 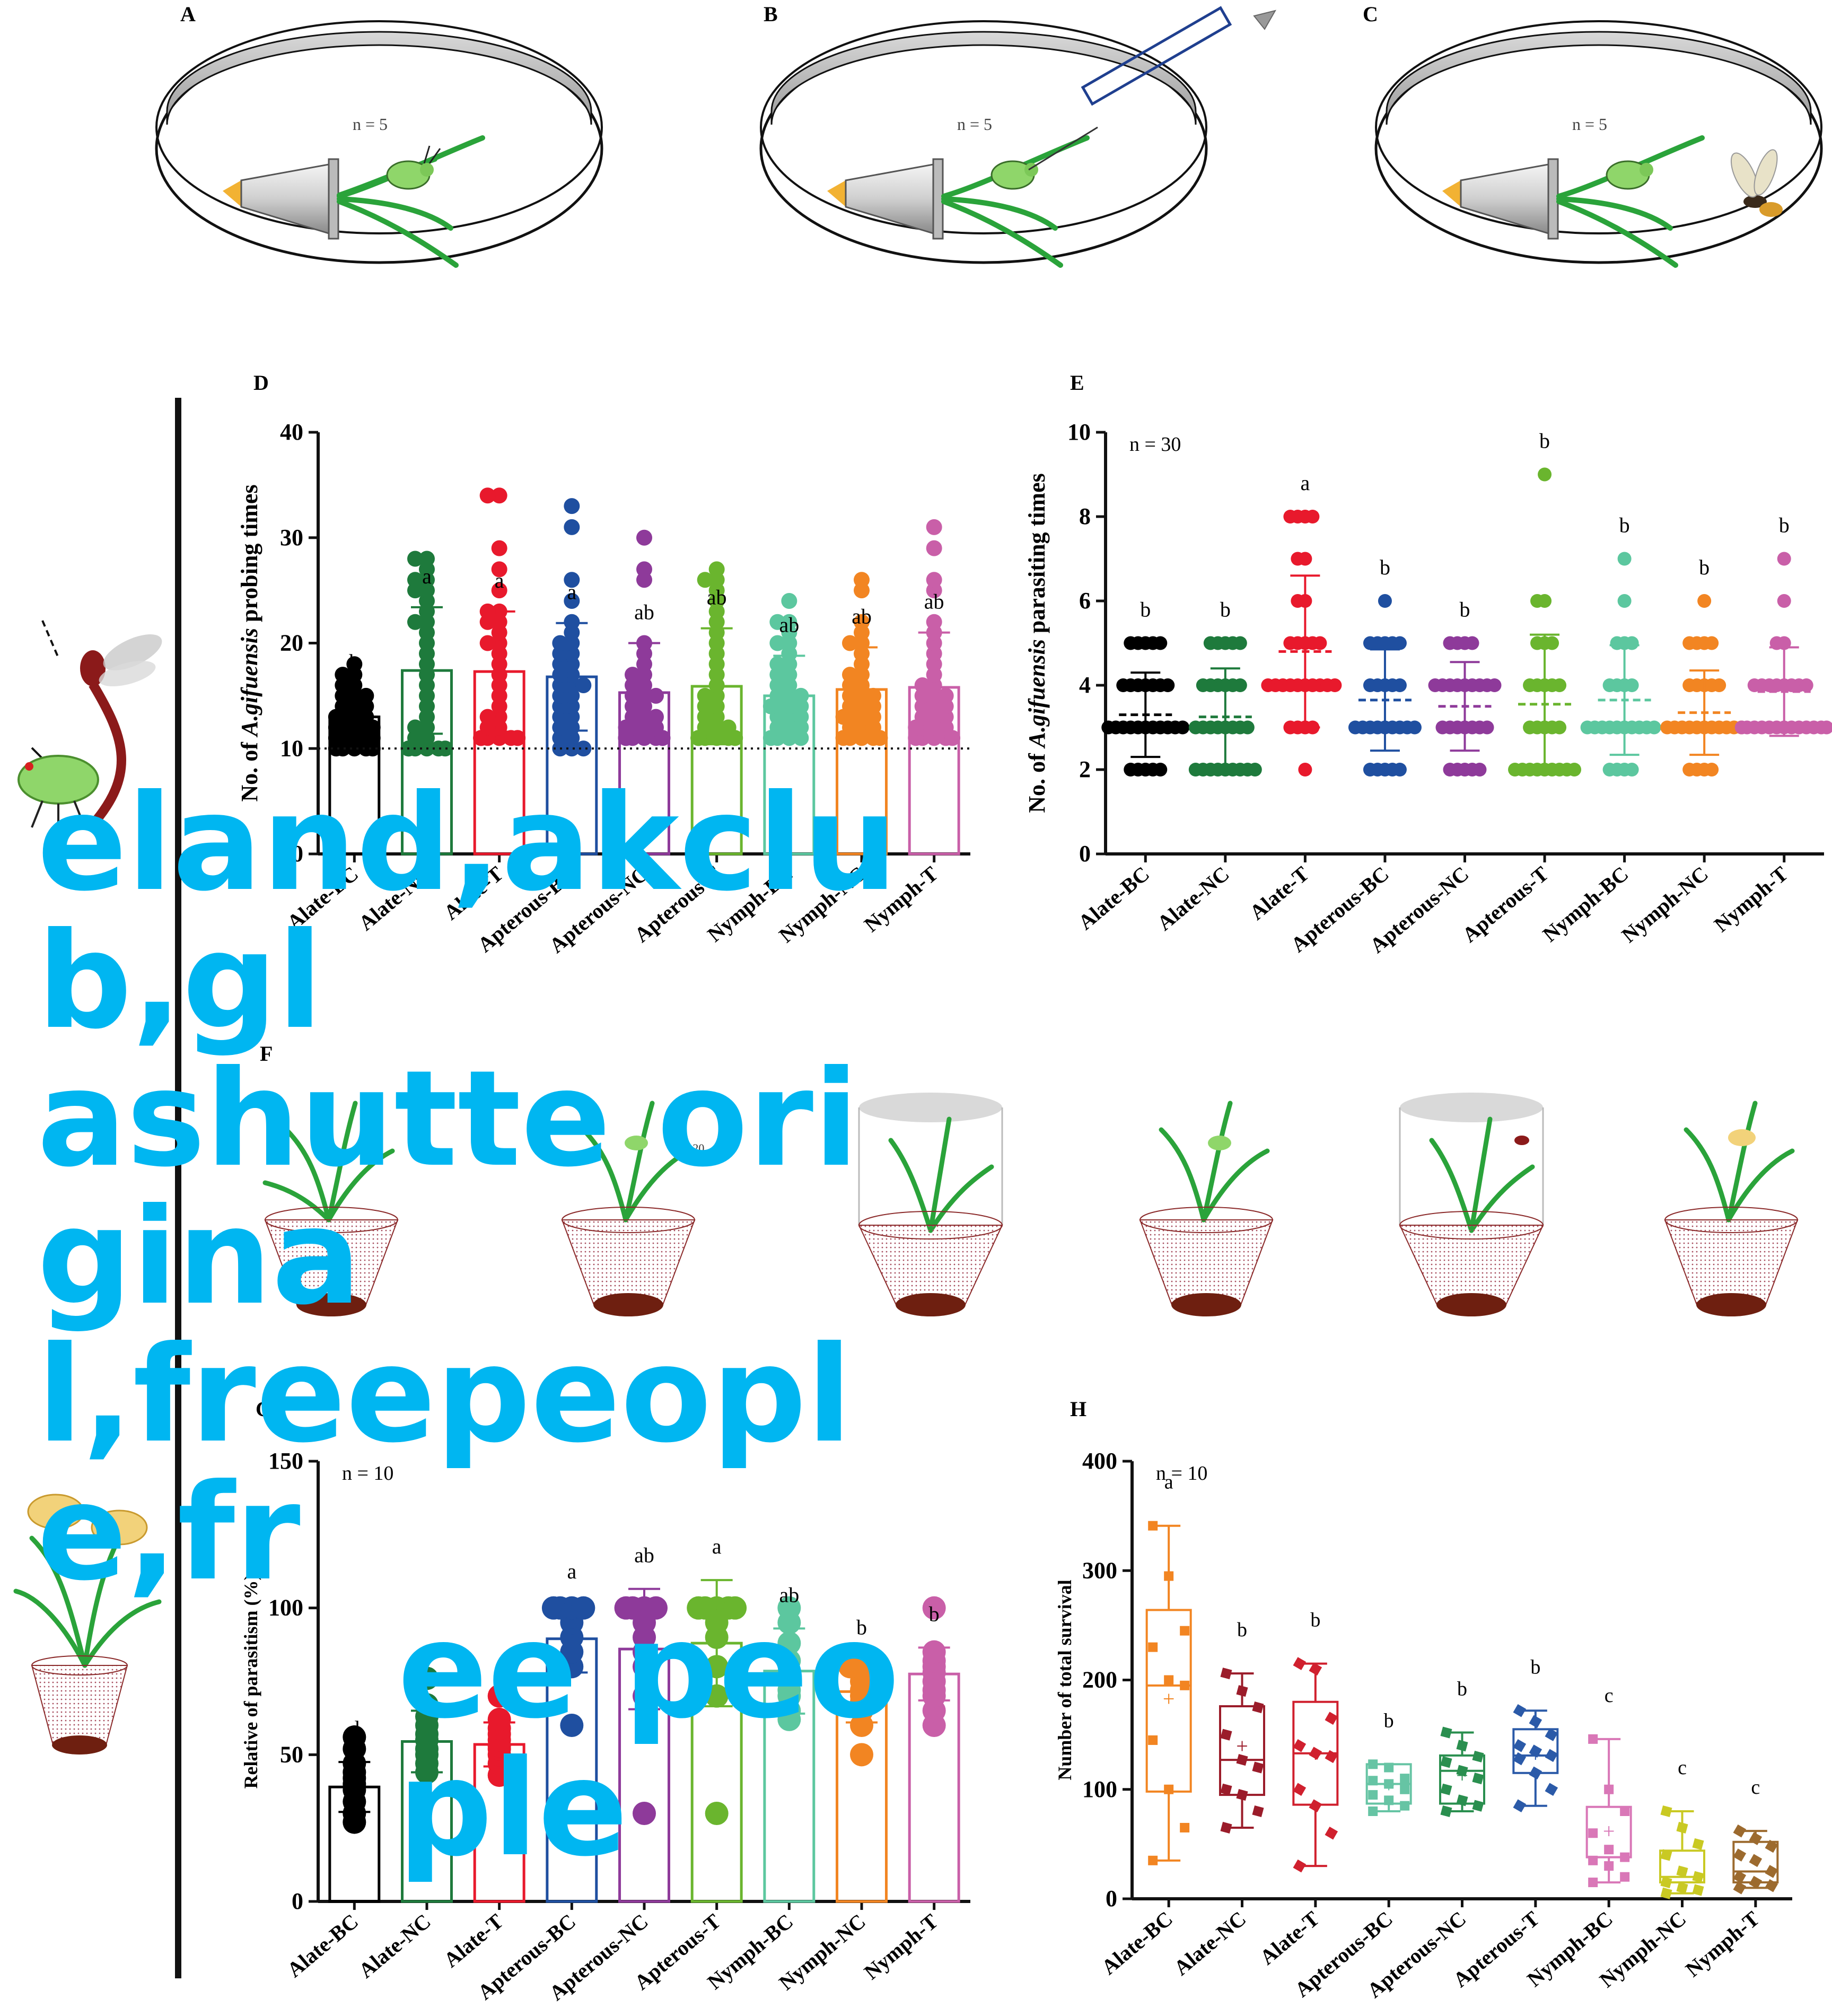 What do you see at coordinates (354, 1728) in the screenshot?
I see `significance-letter: d` at bounding box center [354, 1728].